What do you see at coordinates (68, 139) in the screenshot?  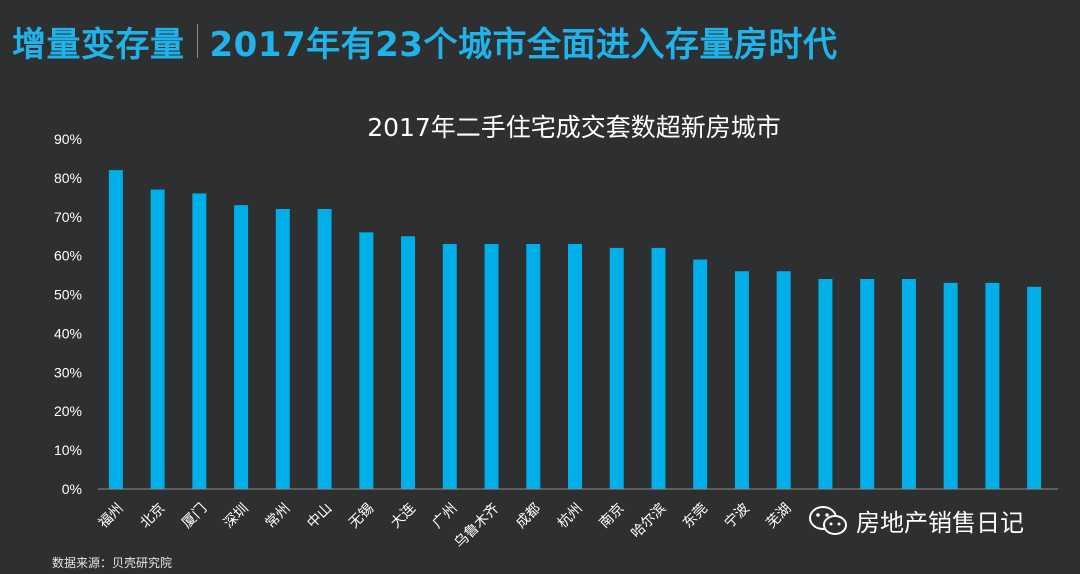 I see `y-tick-label: 90%` at bounding box center [68, 139].